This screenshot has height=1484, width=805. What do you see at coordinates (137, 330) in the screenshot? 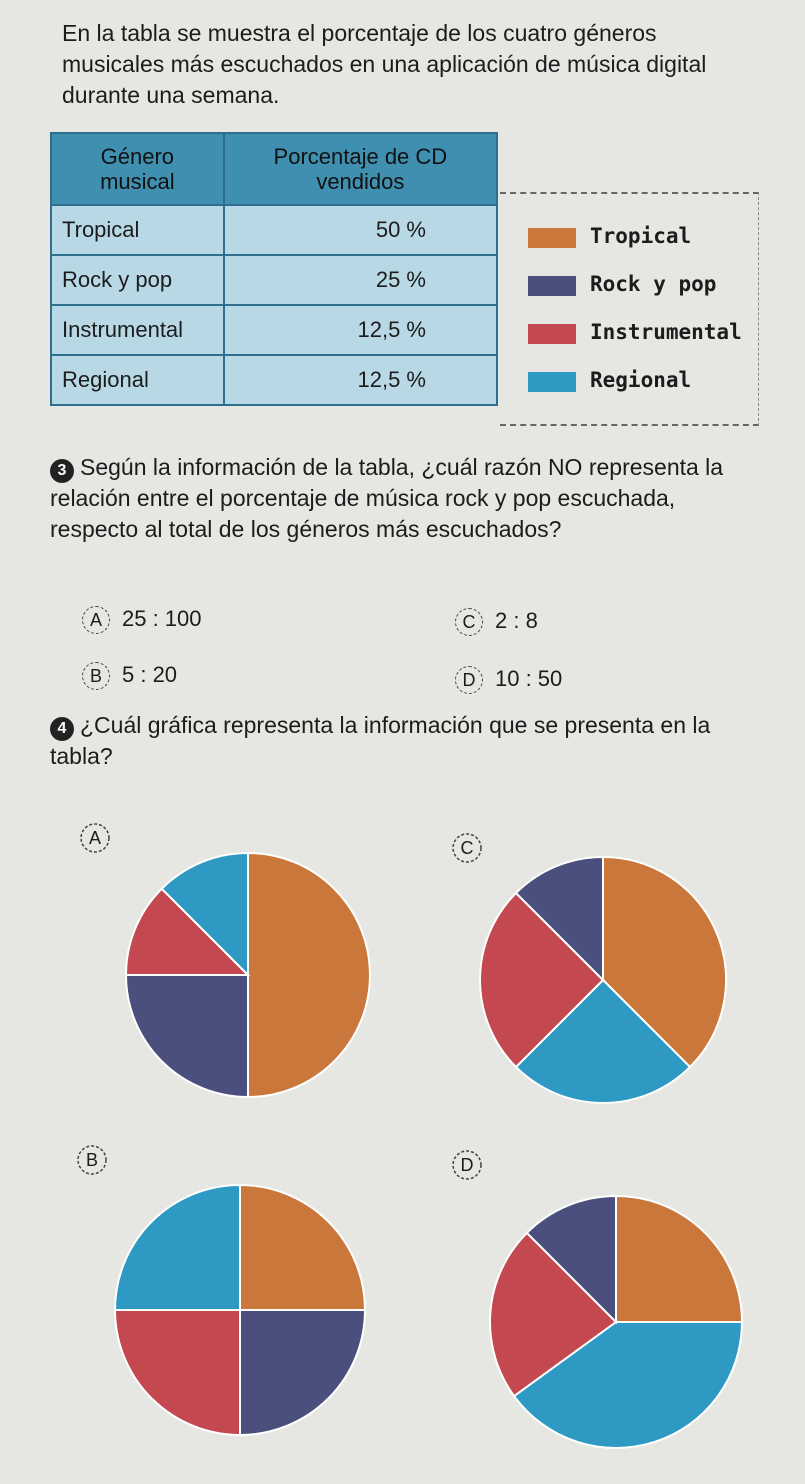
I see `table-cell: Instrumental` at bounding box center [137, 330].